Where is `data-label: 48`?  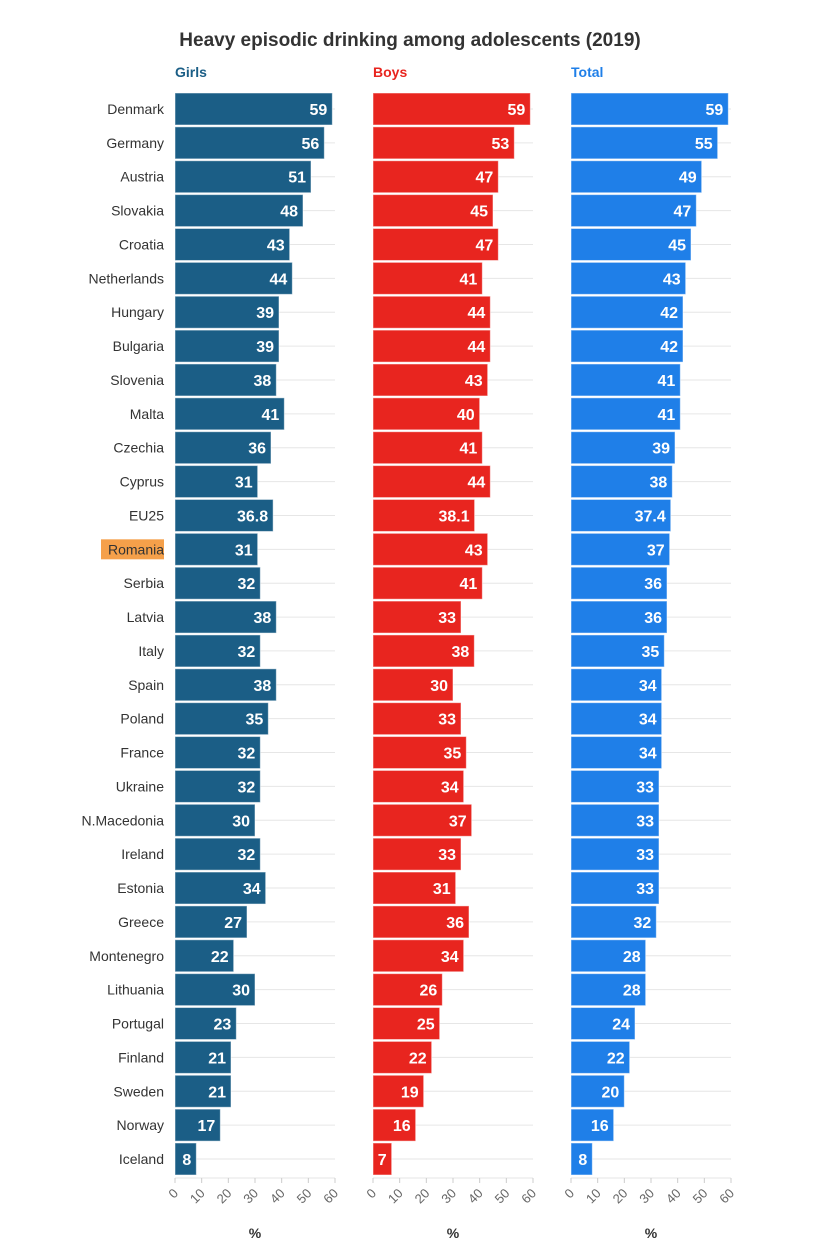 data-label: 48 is located at coordinates (289, 212).